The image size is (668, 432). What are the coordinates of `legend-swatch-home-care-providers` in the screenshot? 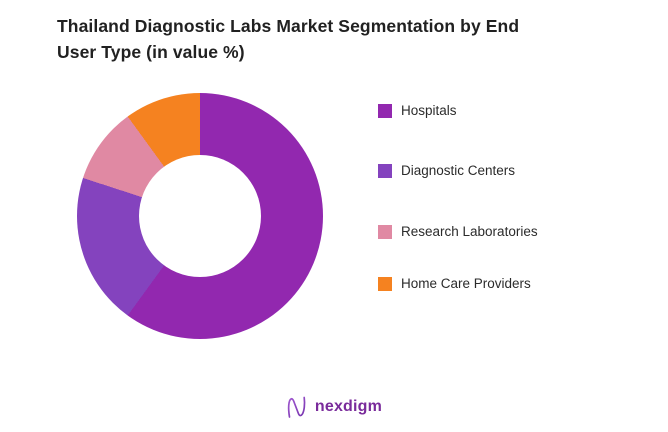 It's located at (385, 283).